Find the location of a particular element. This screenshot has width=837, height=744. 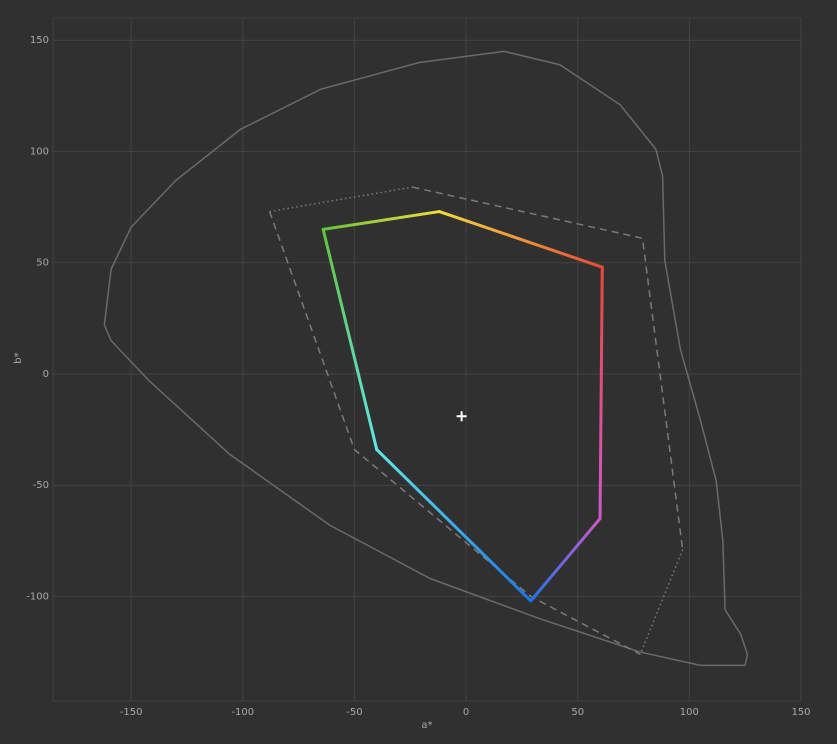

x-tick-label: 0 is located at coordinates (466, 712).